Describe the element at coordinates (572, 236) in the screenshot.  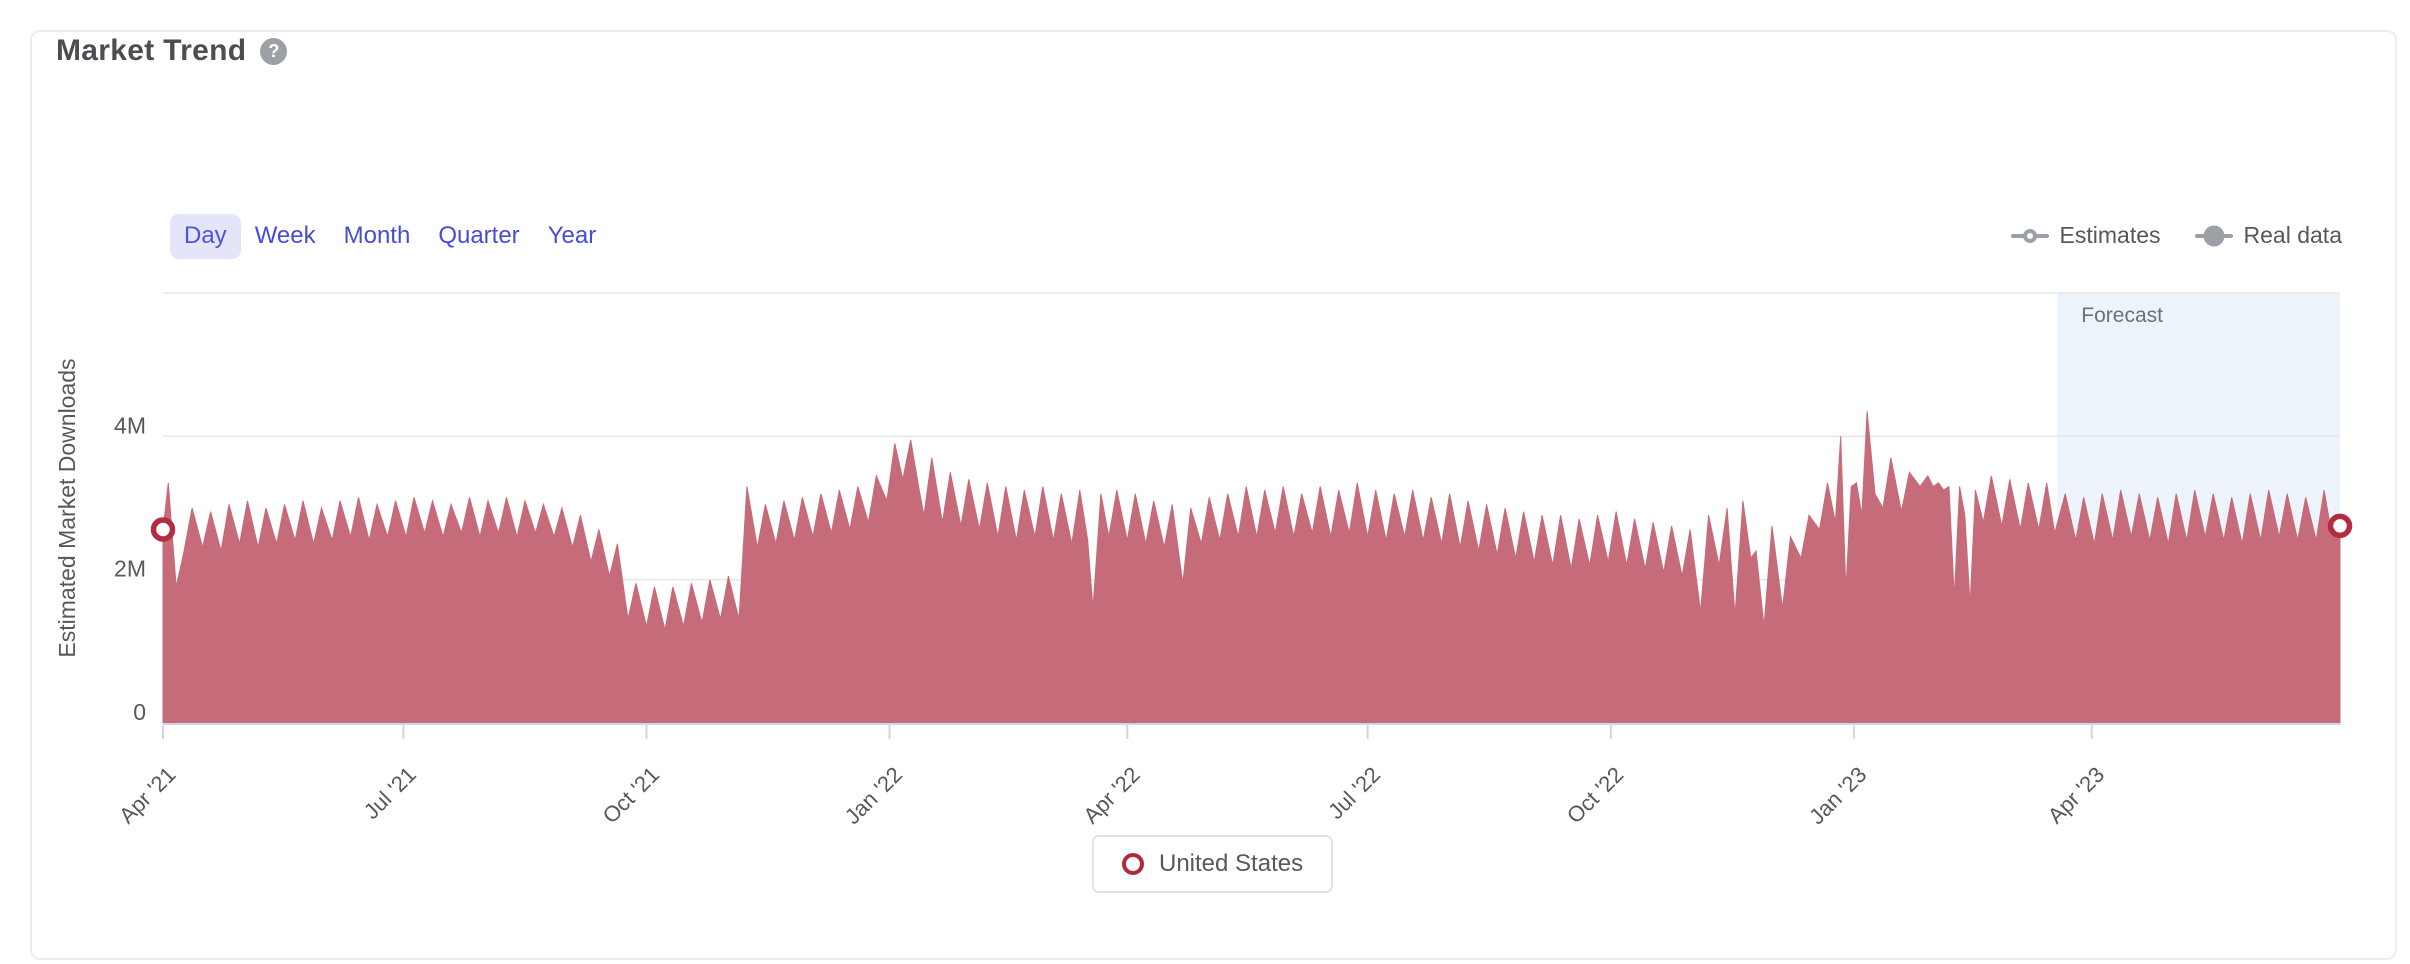
I see `tab-year: Year` at that location.